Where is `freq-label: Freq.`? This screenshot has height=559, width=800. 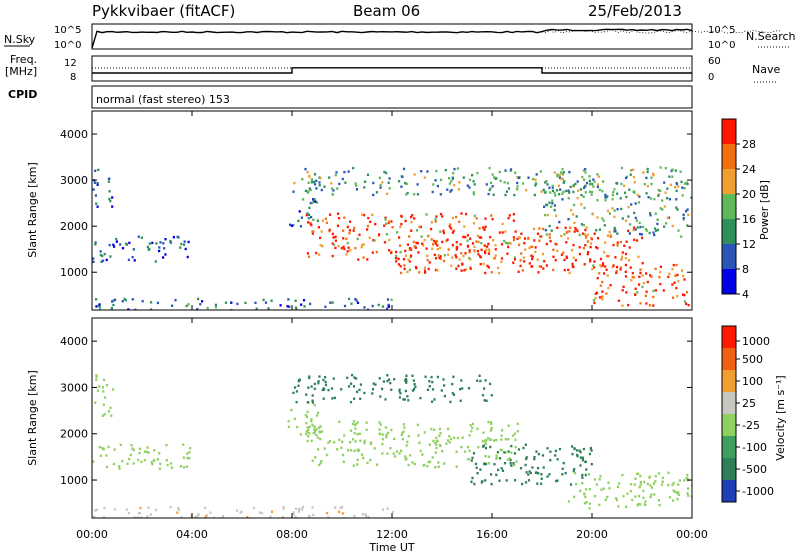
freq-label: Freq. is located at coordinates (23, 59).